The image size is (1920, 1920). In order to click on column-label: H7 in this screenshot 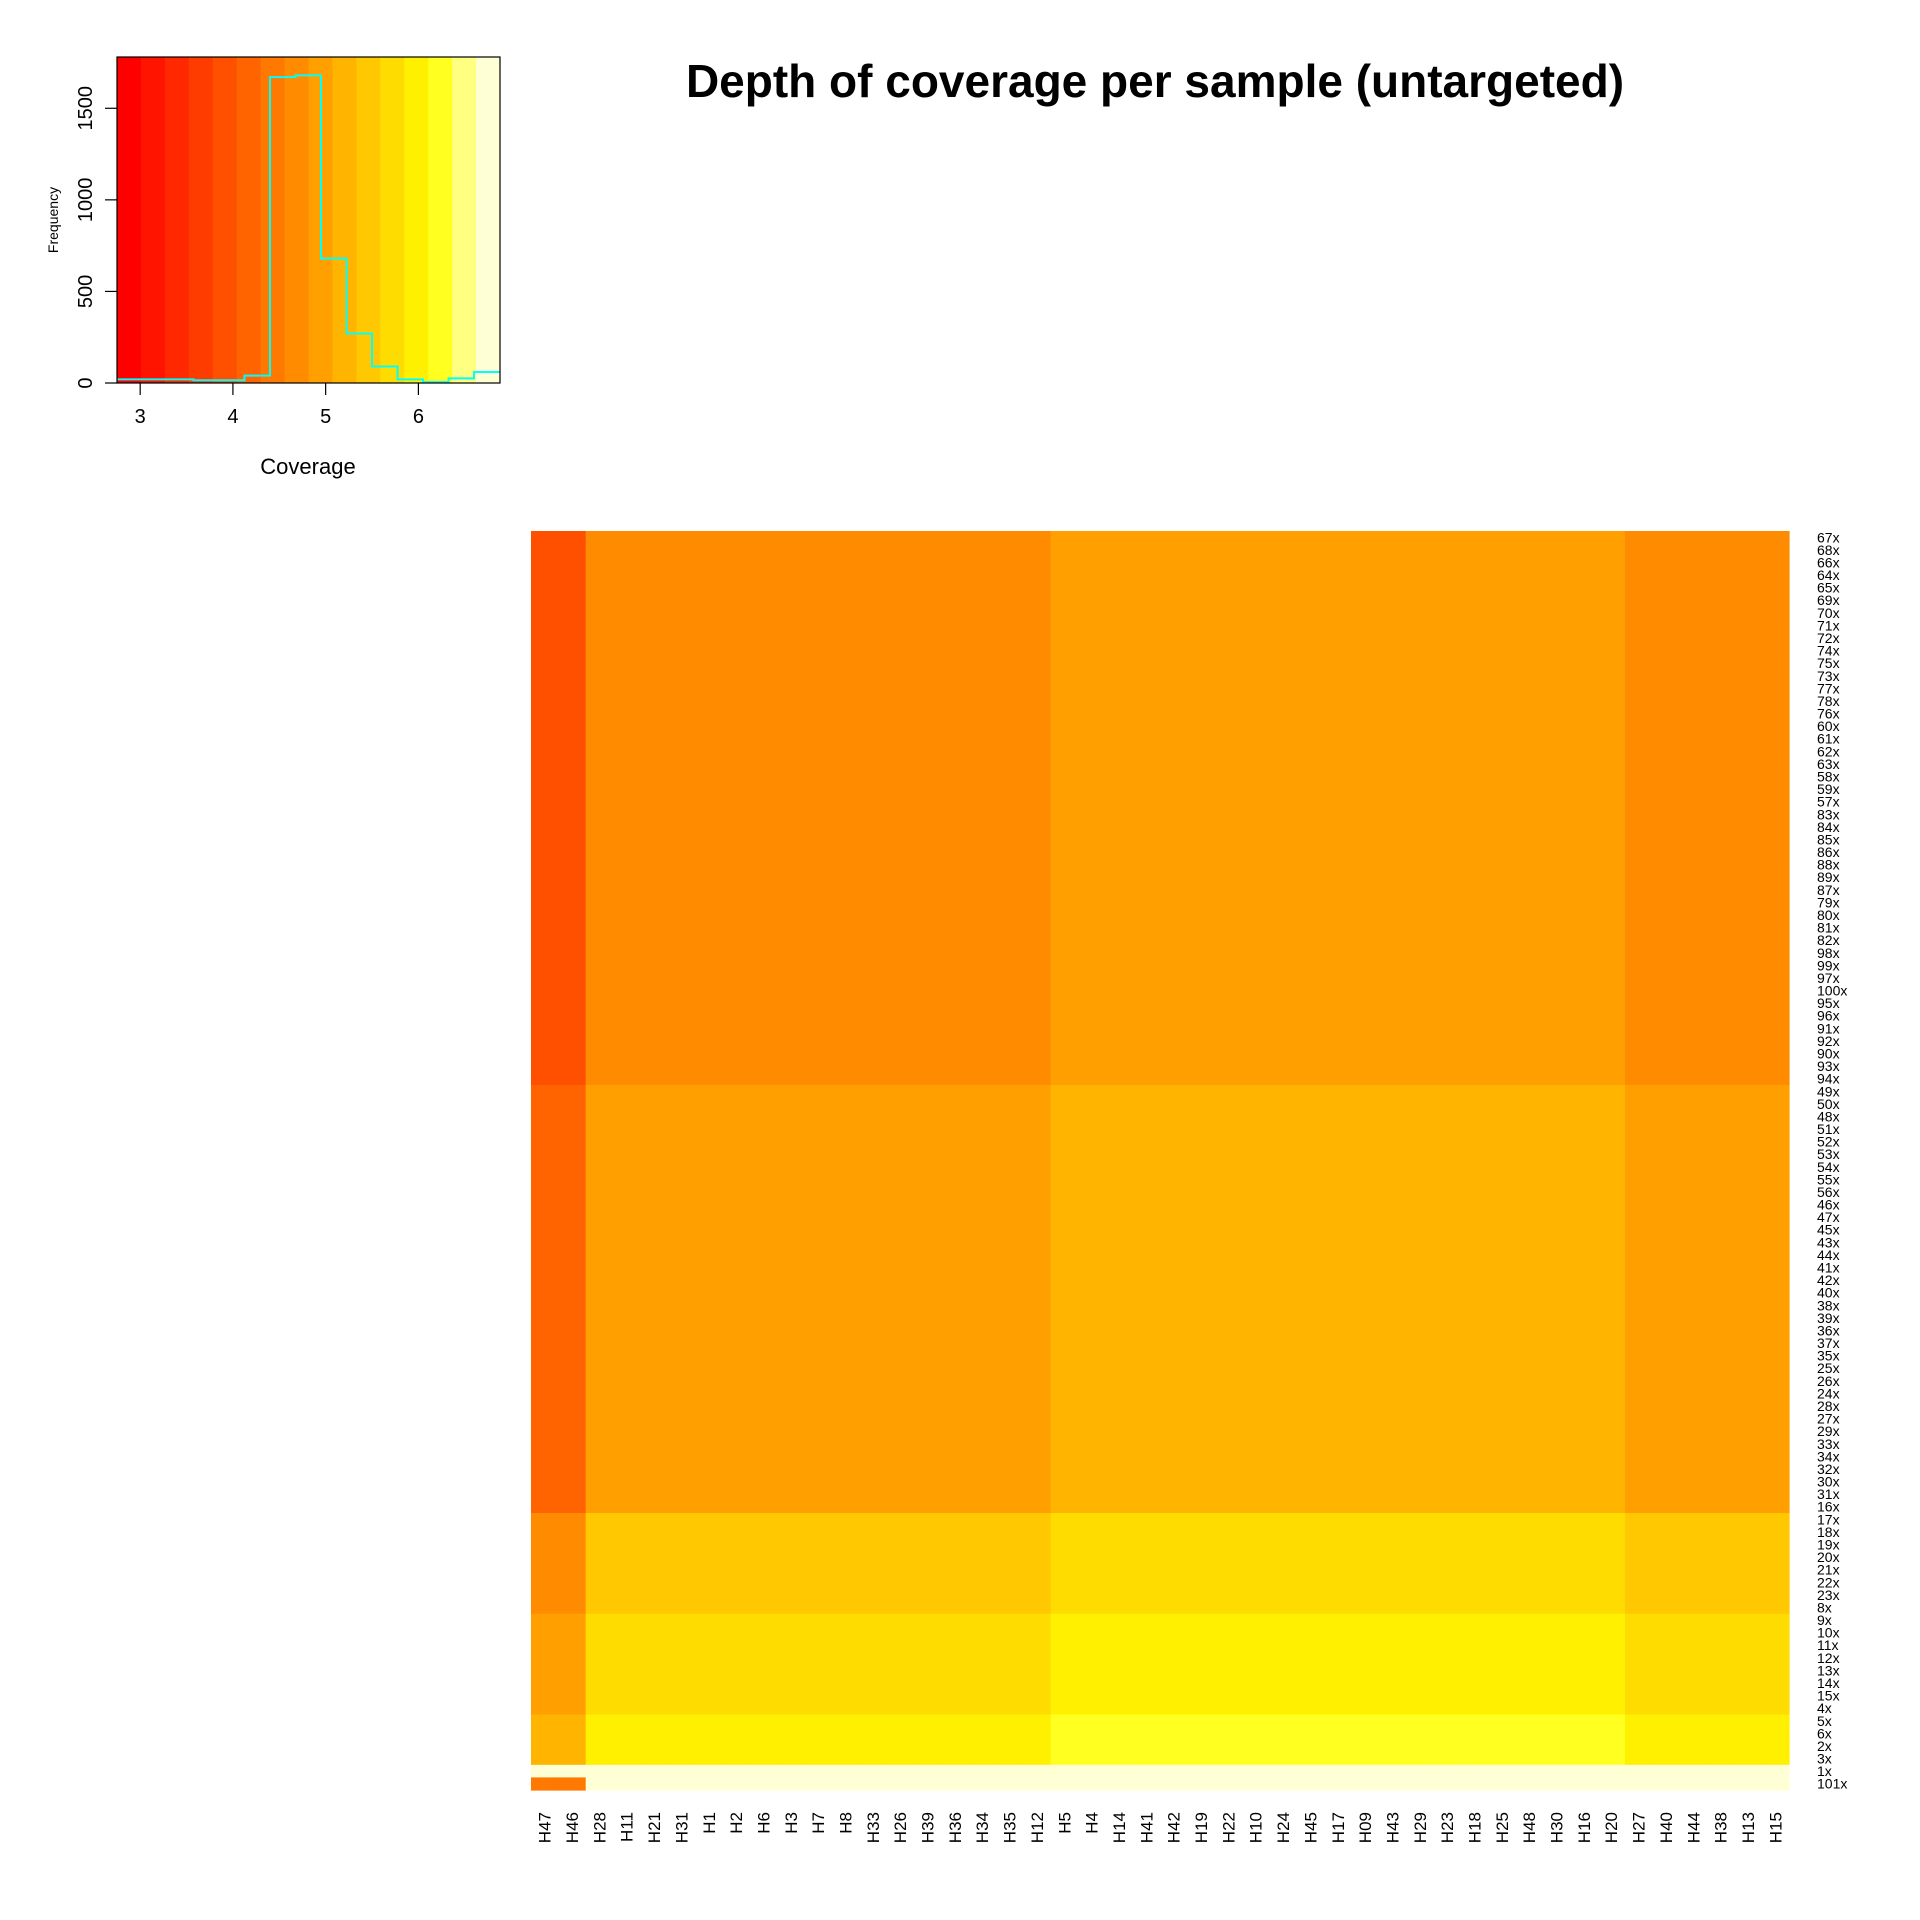, I will do `click(818, 1823)`.